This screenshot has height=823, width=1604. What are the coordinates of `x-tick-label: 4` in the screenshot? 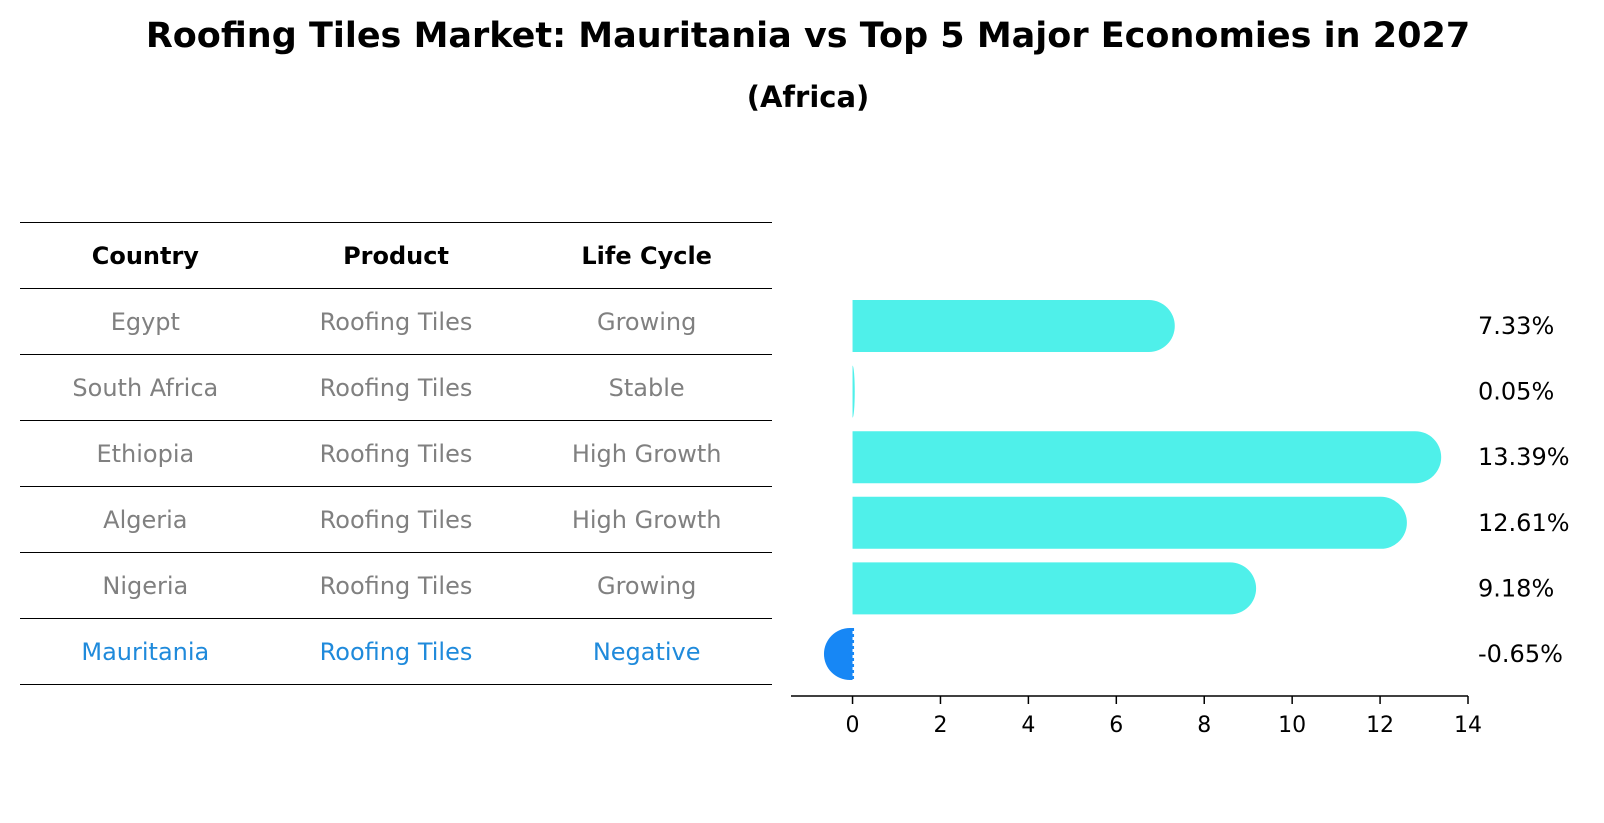 It's located at (1028, 725).